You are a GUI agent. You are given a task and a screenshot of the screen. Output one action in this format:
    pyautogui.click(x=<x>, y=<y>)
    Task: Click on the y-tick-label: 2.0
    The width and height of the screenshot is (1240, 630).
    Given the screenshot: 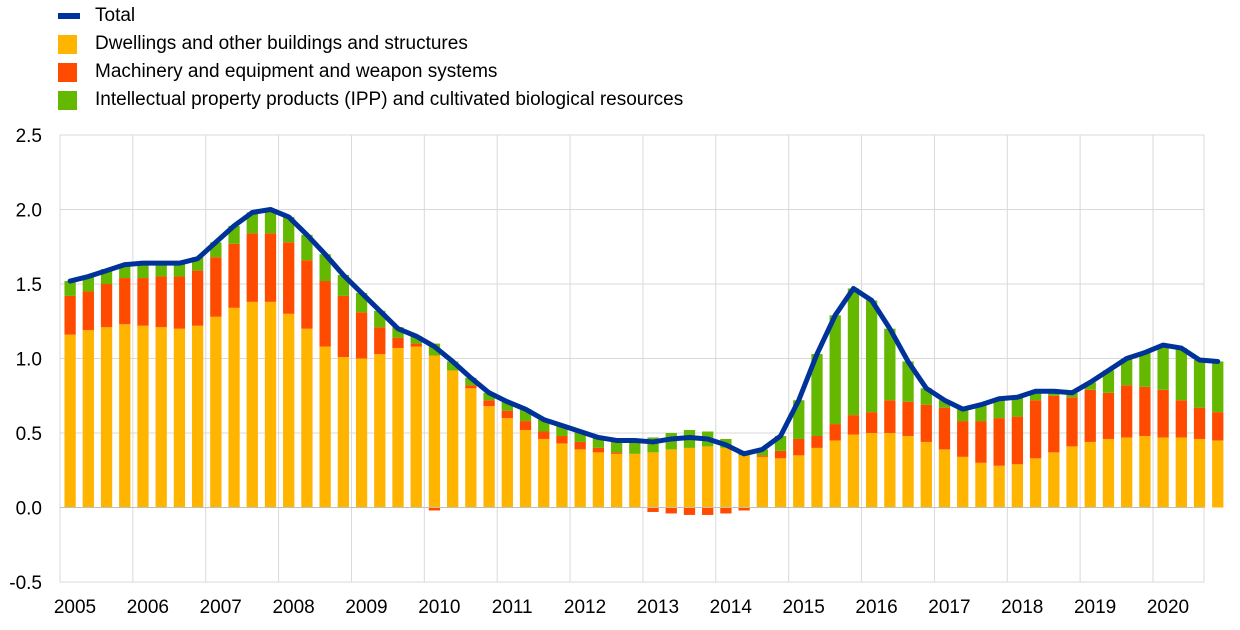 What is the action you would take?
    pyautogui.click(x=29, y=211)
    